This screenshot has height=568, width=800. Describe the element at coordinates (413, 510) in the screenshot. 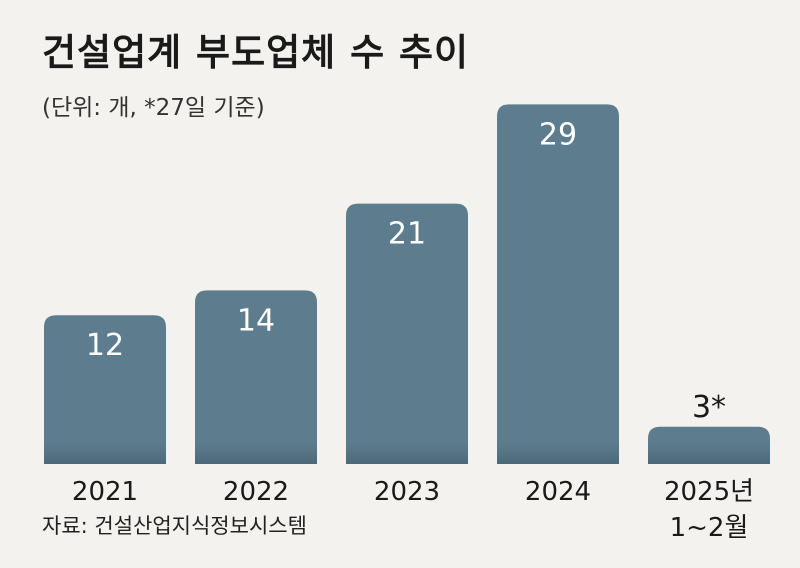

I see `category-labels: 2021 2022 2023 2024 2025년 1~2월` at that location.